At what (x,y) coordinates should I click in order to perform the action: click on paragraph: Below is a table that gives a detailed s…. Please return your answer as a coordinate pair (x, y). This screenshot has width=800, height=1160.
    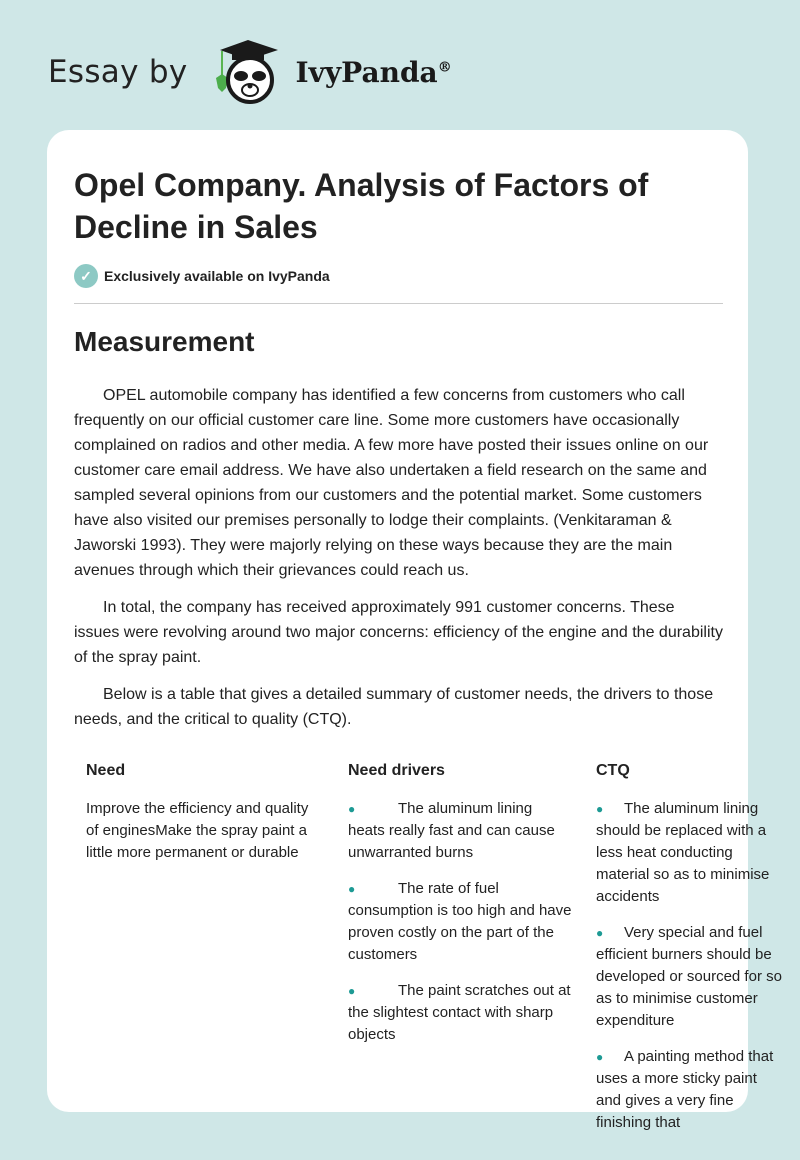
    Looking at the image, I should click on (394, 707).